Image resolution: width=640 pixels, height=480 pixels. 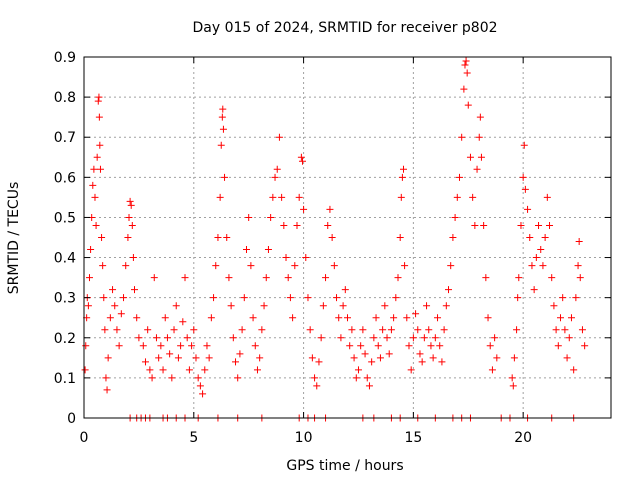 I want to click on x-tick-label: 20, so click(x=523, y=438).